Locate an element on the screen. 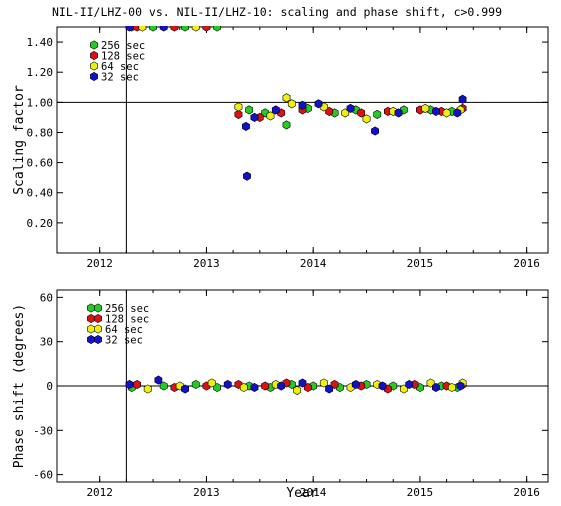 The image size is (561, 506). top-legend-label: 128 sec is located at coordinates (123, 57).